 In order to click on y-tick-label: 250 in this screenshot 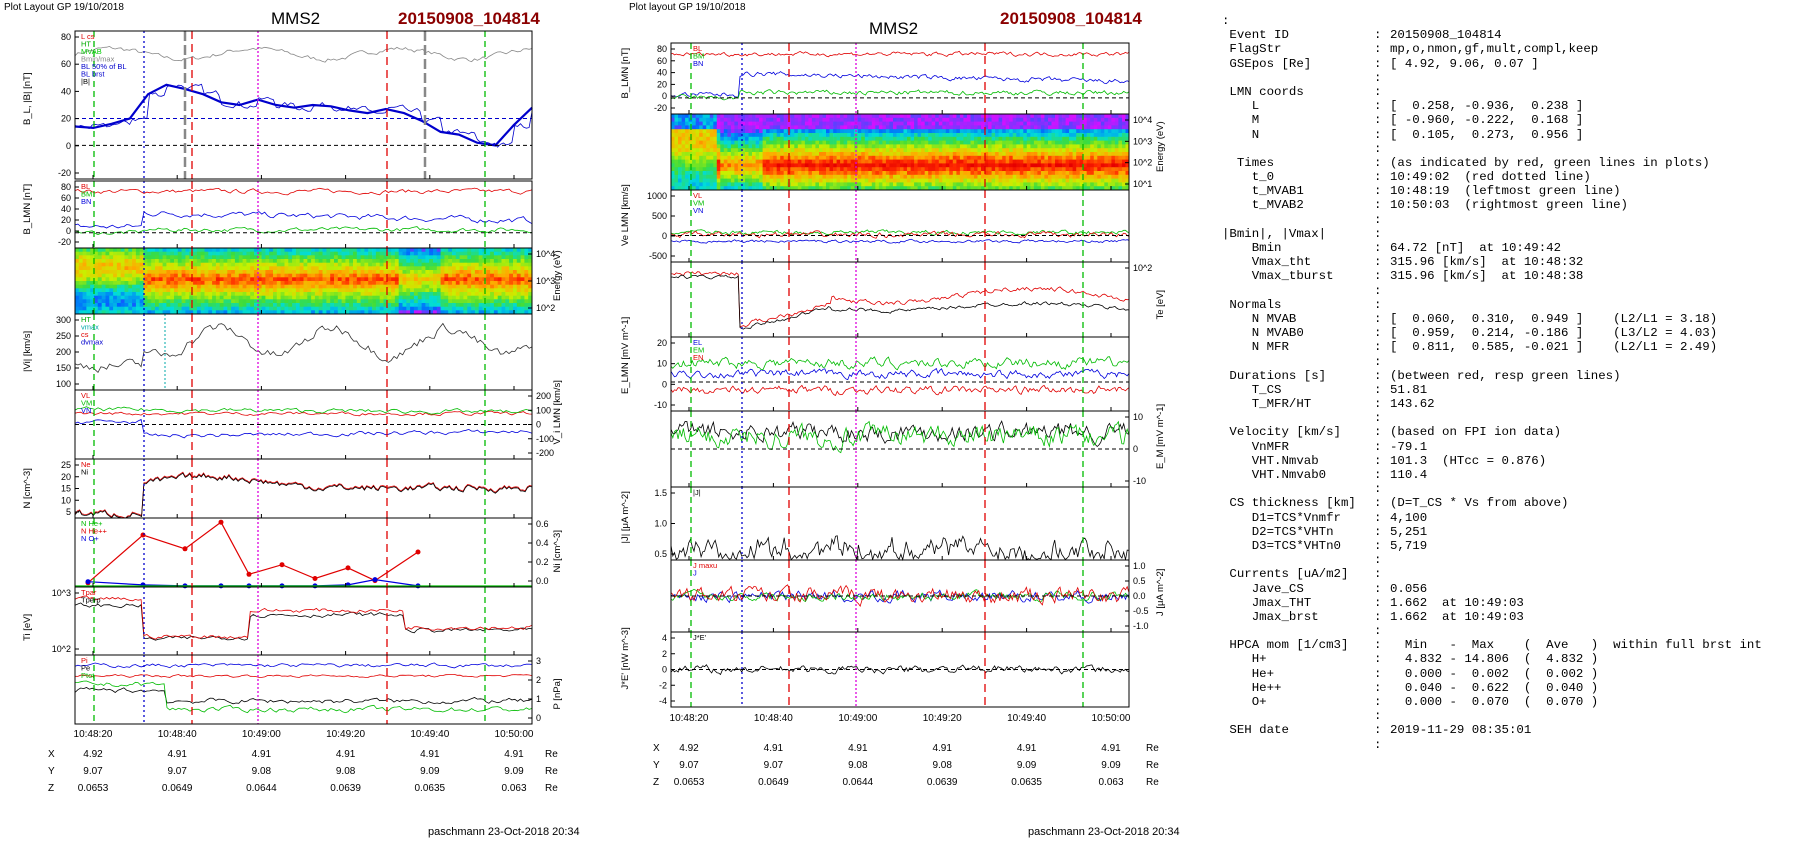, I will do `click(63, 336)`.